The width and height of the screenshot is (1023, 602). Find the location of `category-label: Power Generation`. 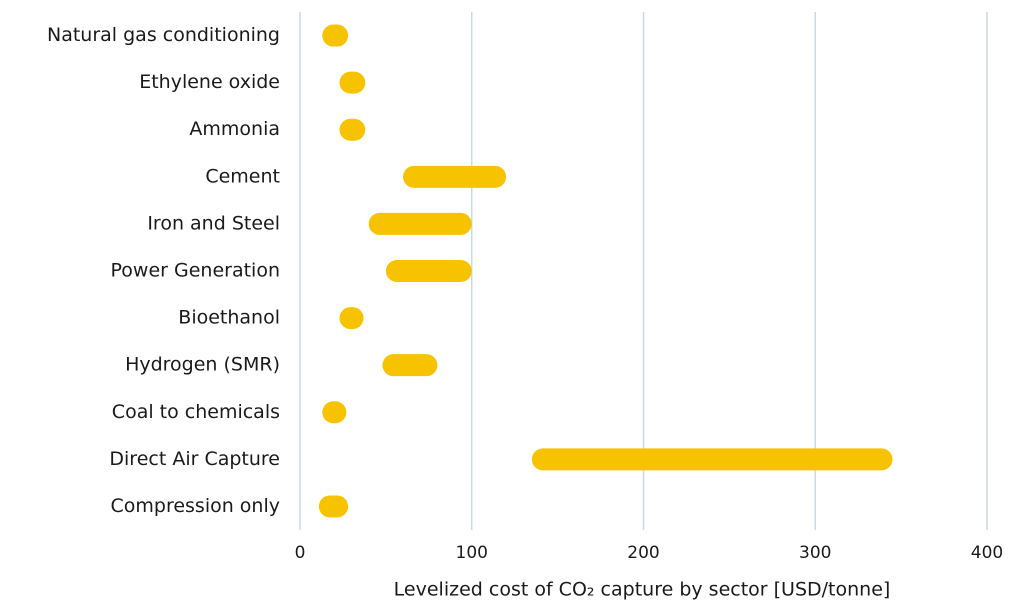

category-label: Power Generation is located at coordinates (195, 271).